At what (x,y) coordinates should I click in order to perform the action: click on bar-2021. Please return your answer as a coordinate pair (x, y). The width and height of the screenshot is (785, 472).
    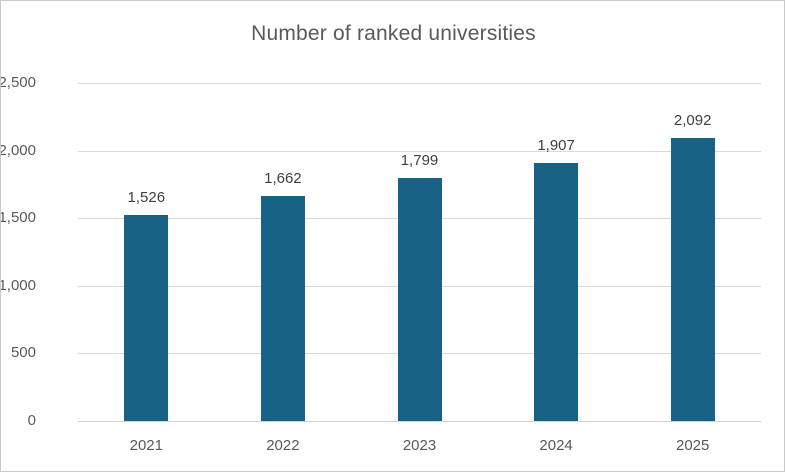
    Looking at the image, I should click on (146, 317).